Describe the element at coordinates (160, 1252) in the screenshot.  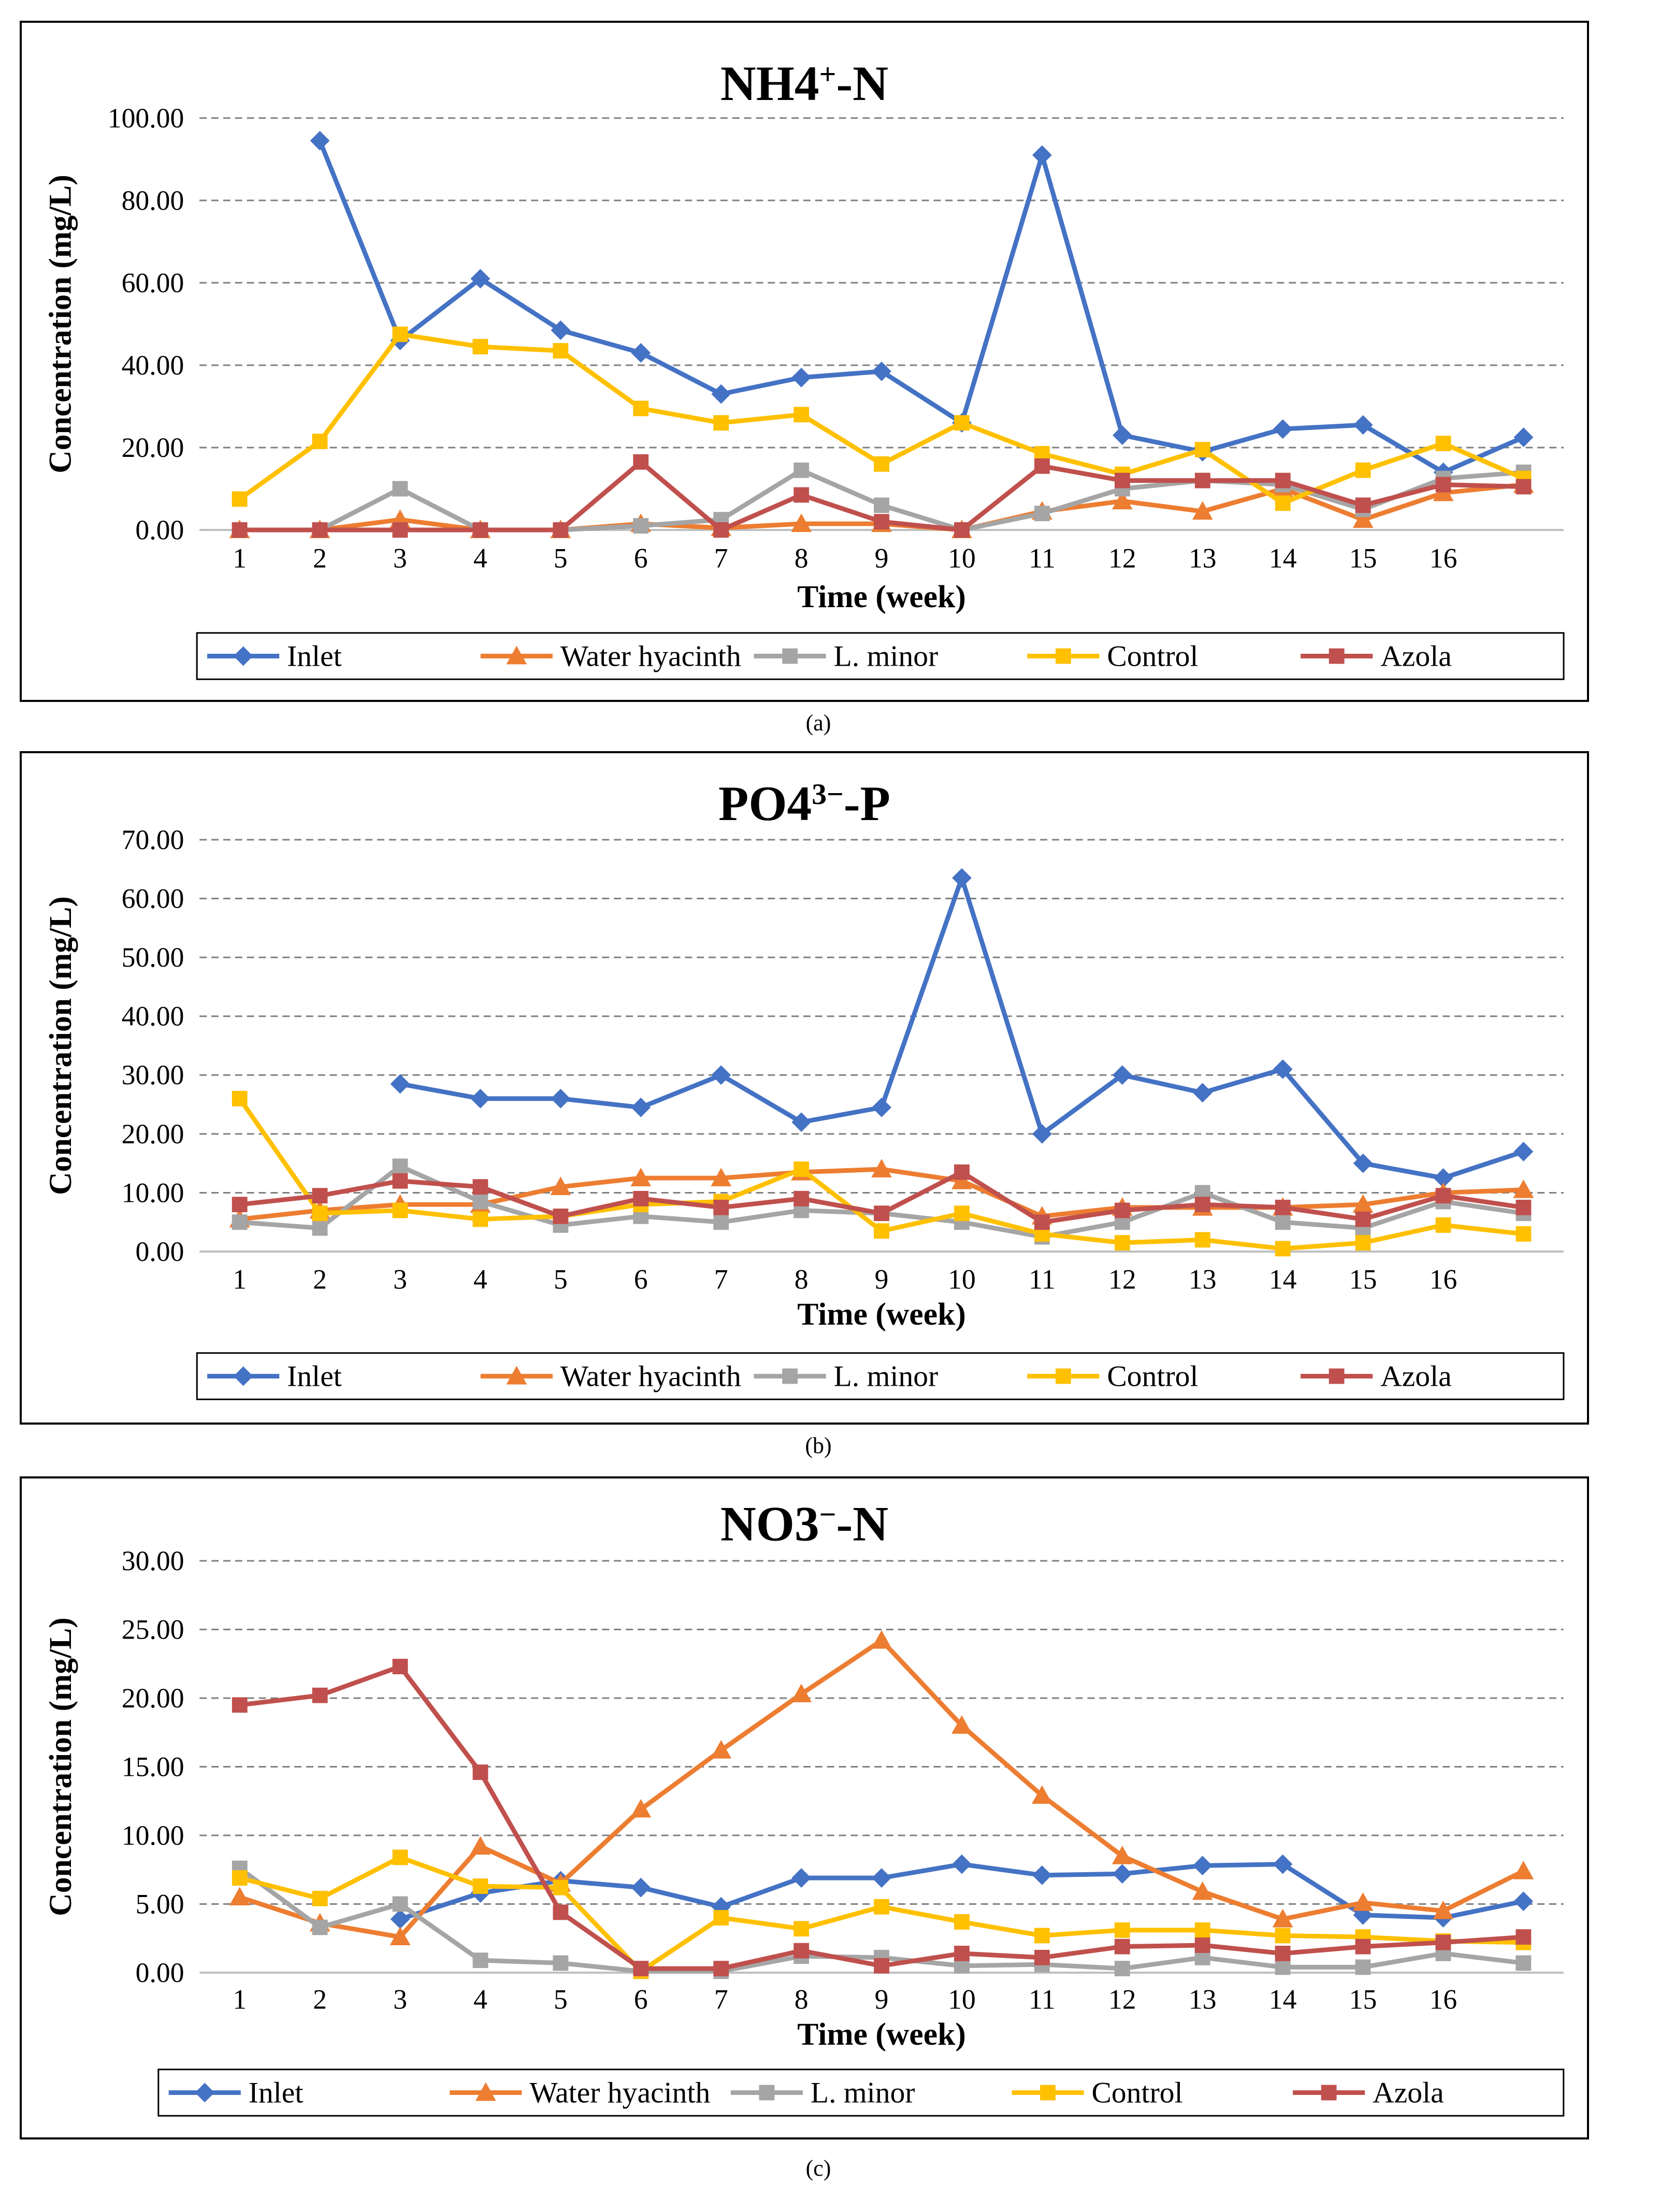
I see `y-tick-label: 0.00` at that location.